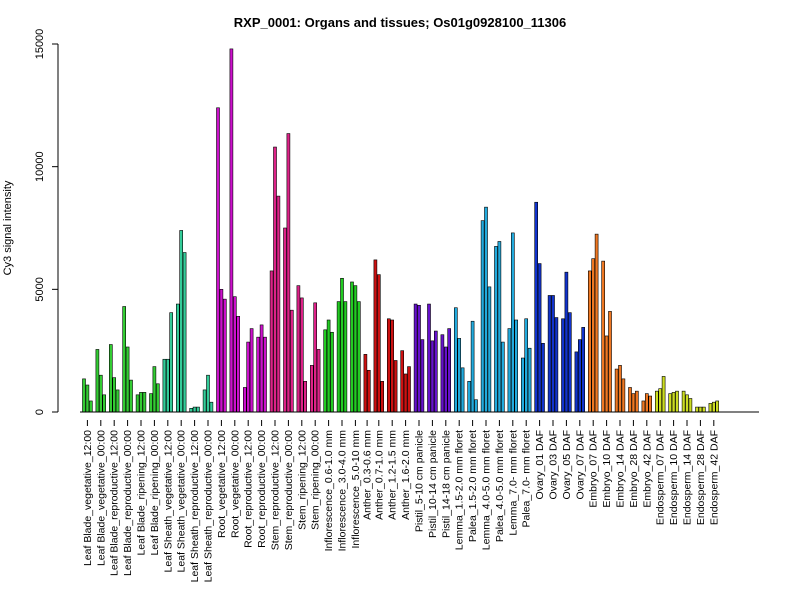  What do you see at coordinates (567, 464) in the screenshot?
I see `x-category-label: Ovary_05 DAF` at bounding box center [567, 464].